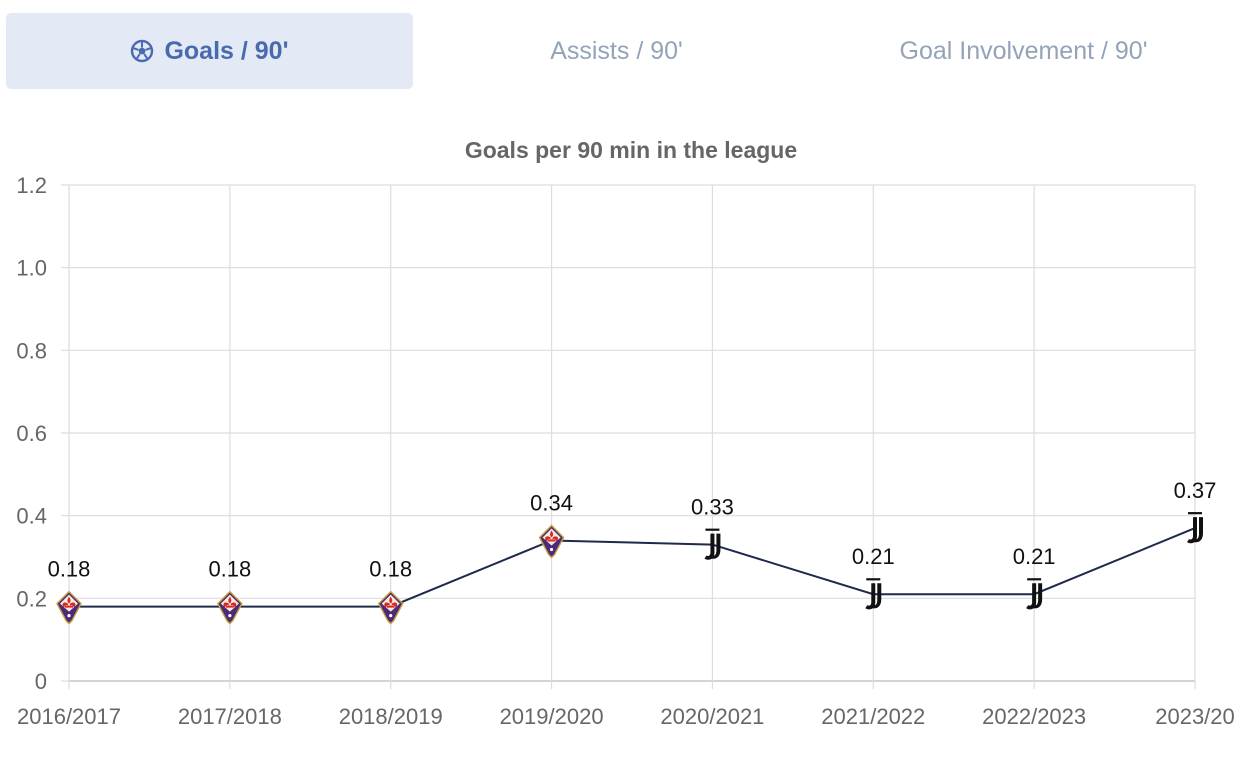 The height and width of the screenshot is (784, 1250). I want to click on x-tick-label: 2022/2023, so click(1034, 716).